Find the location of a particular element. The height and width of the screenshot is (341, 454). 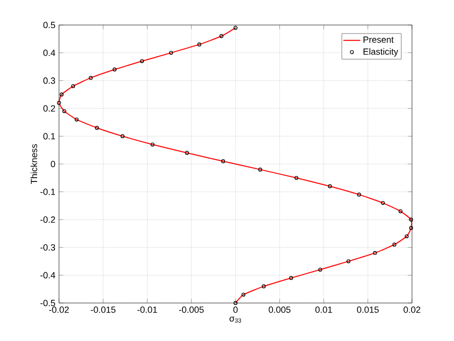

y-tick-label: 0.3 is located at coordinates (49, 80).